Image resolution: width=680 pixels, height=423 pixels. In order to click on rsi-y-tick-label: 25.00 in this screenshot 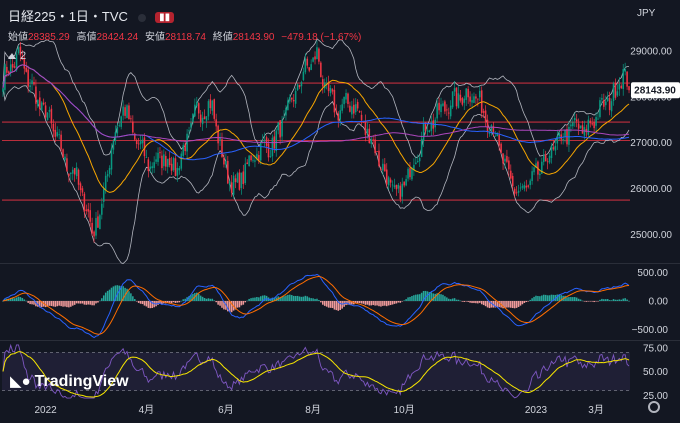, I will do `click(655, 396)`.